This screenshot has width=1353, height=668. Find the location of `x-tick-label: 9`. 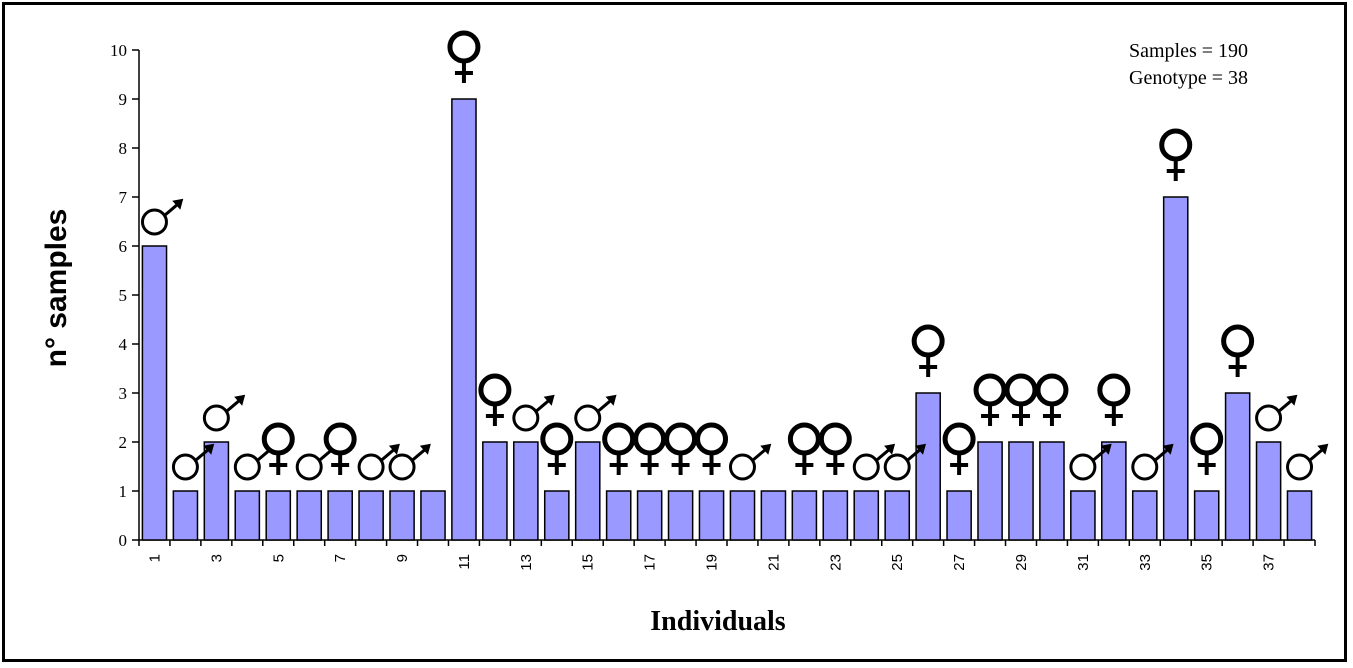

x-tick-label: 9 is located at coordinates (402, 558).